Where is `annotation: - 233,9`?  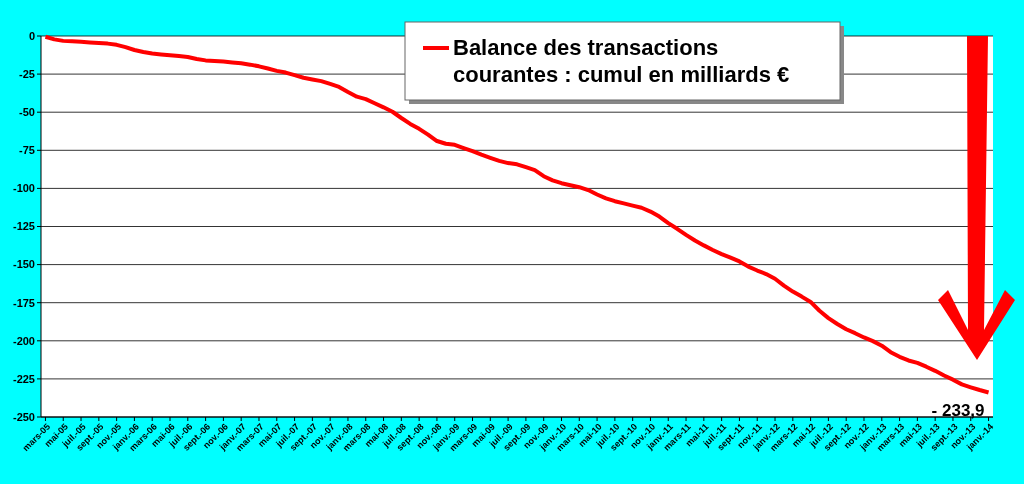 annotation: - 233,9 is located at coordinates (958, 411).